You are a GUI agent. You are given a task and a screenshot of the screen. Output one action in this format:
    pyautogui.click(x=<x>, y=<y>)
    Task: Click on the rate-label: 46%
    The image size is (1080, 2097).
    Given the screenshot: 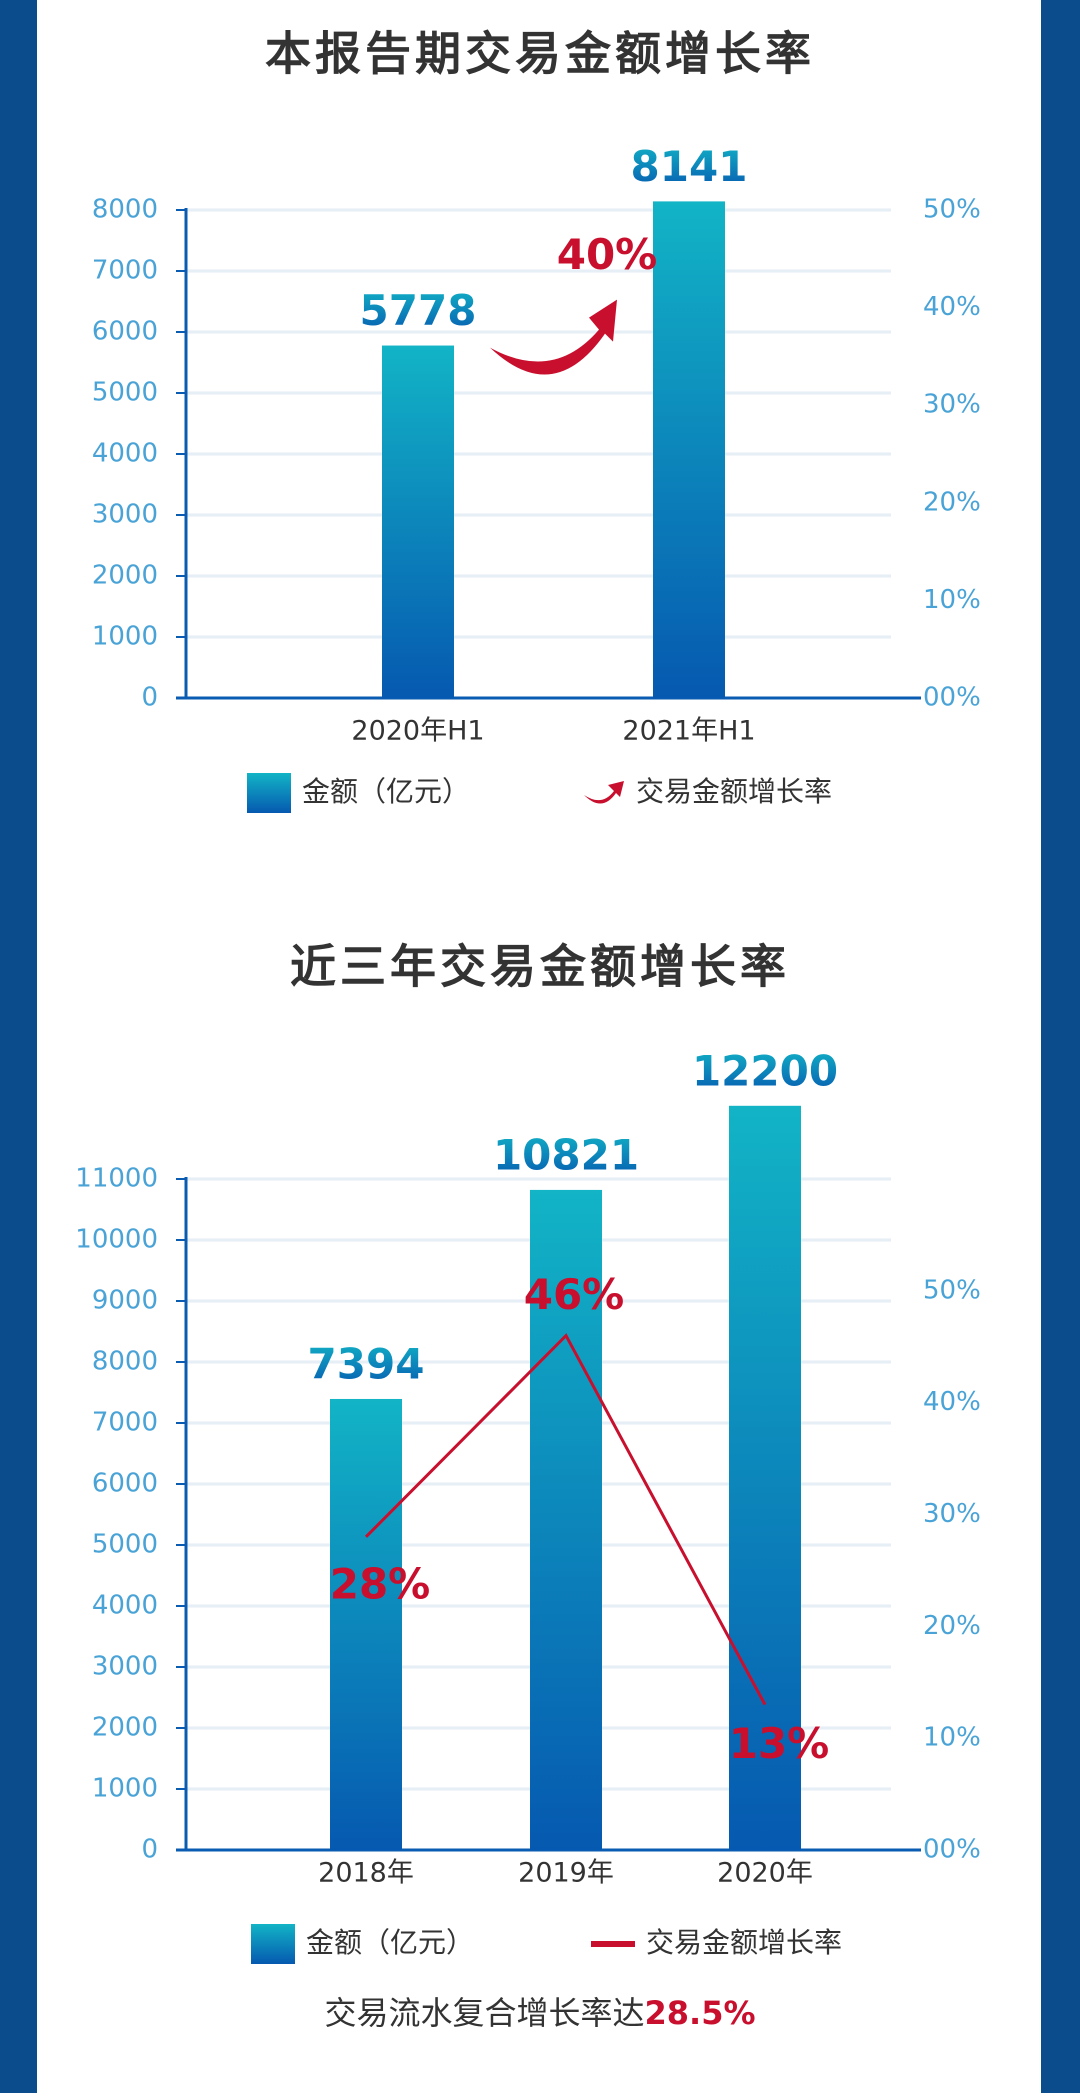 What is the action you would take?
    pyautogui.click(x=574, y=1294)
    